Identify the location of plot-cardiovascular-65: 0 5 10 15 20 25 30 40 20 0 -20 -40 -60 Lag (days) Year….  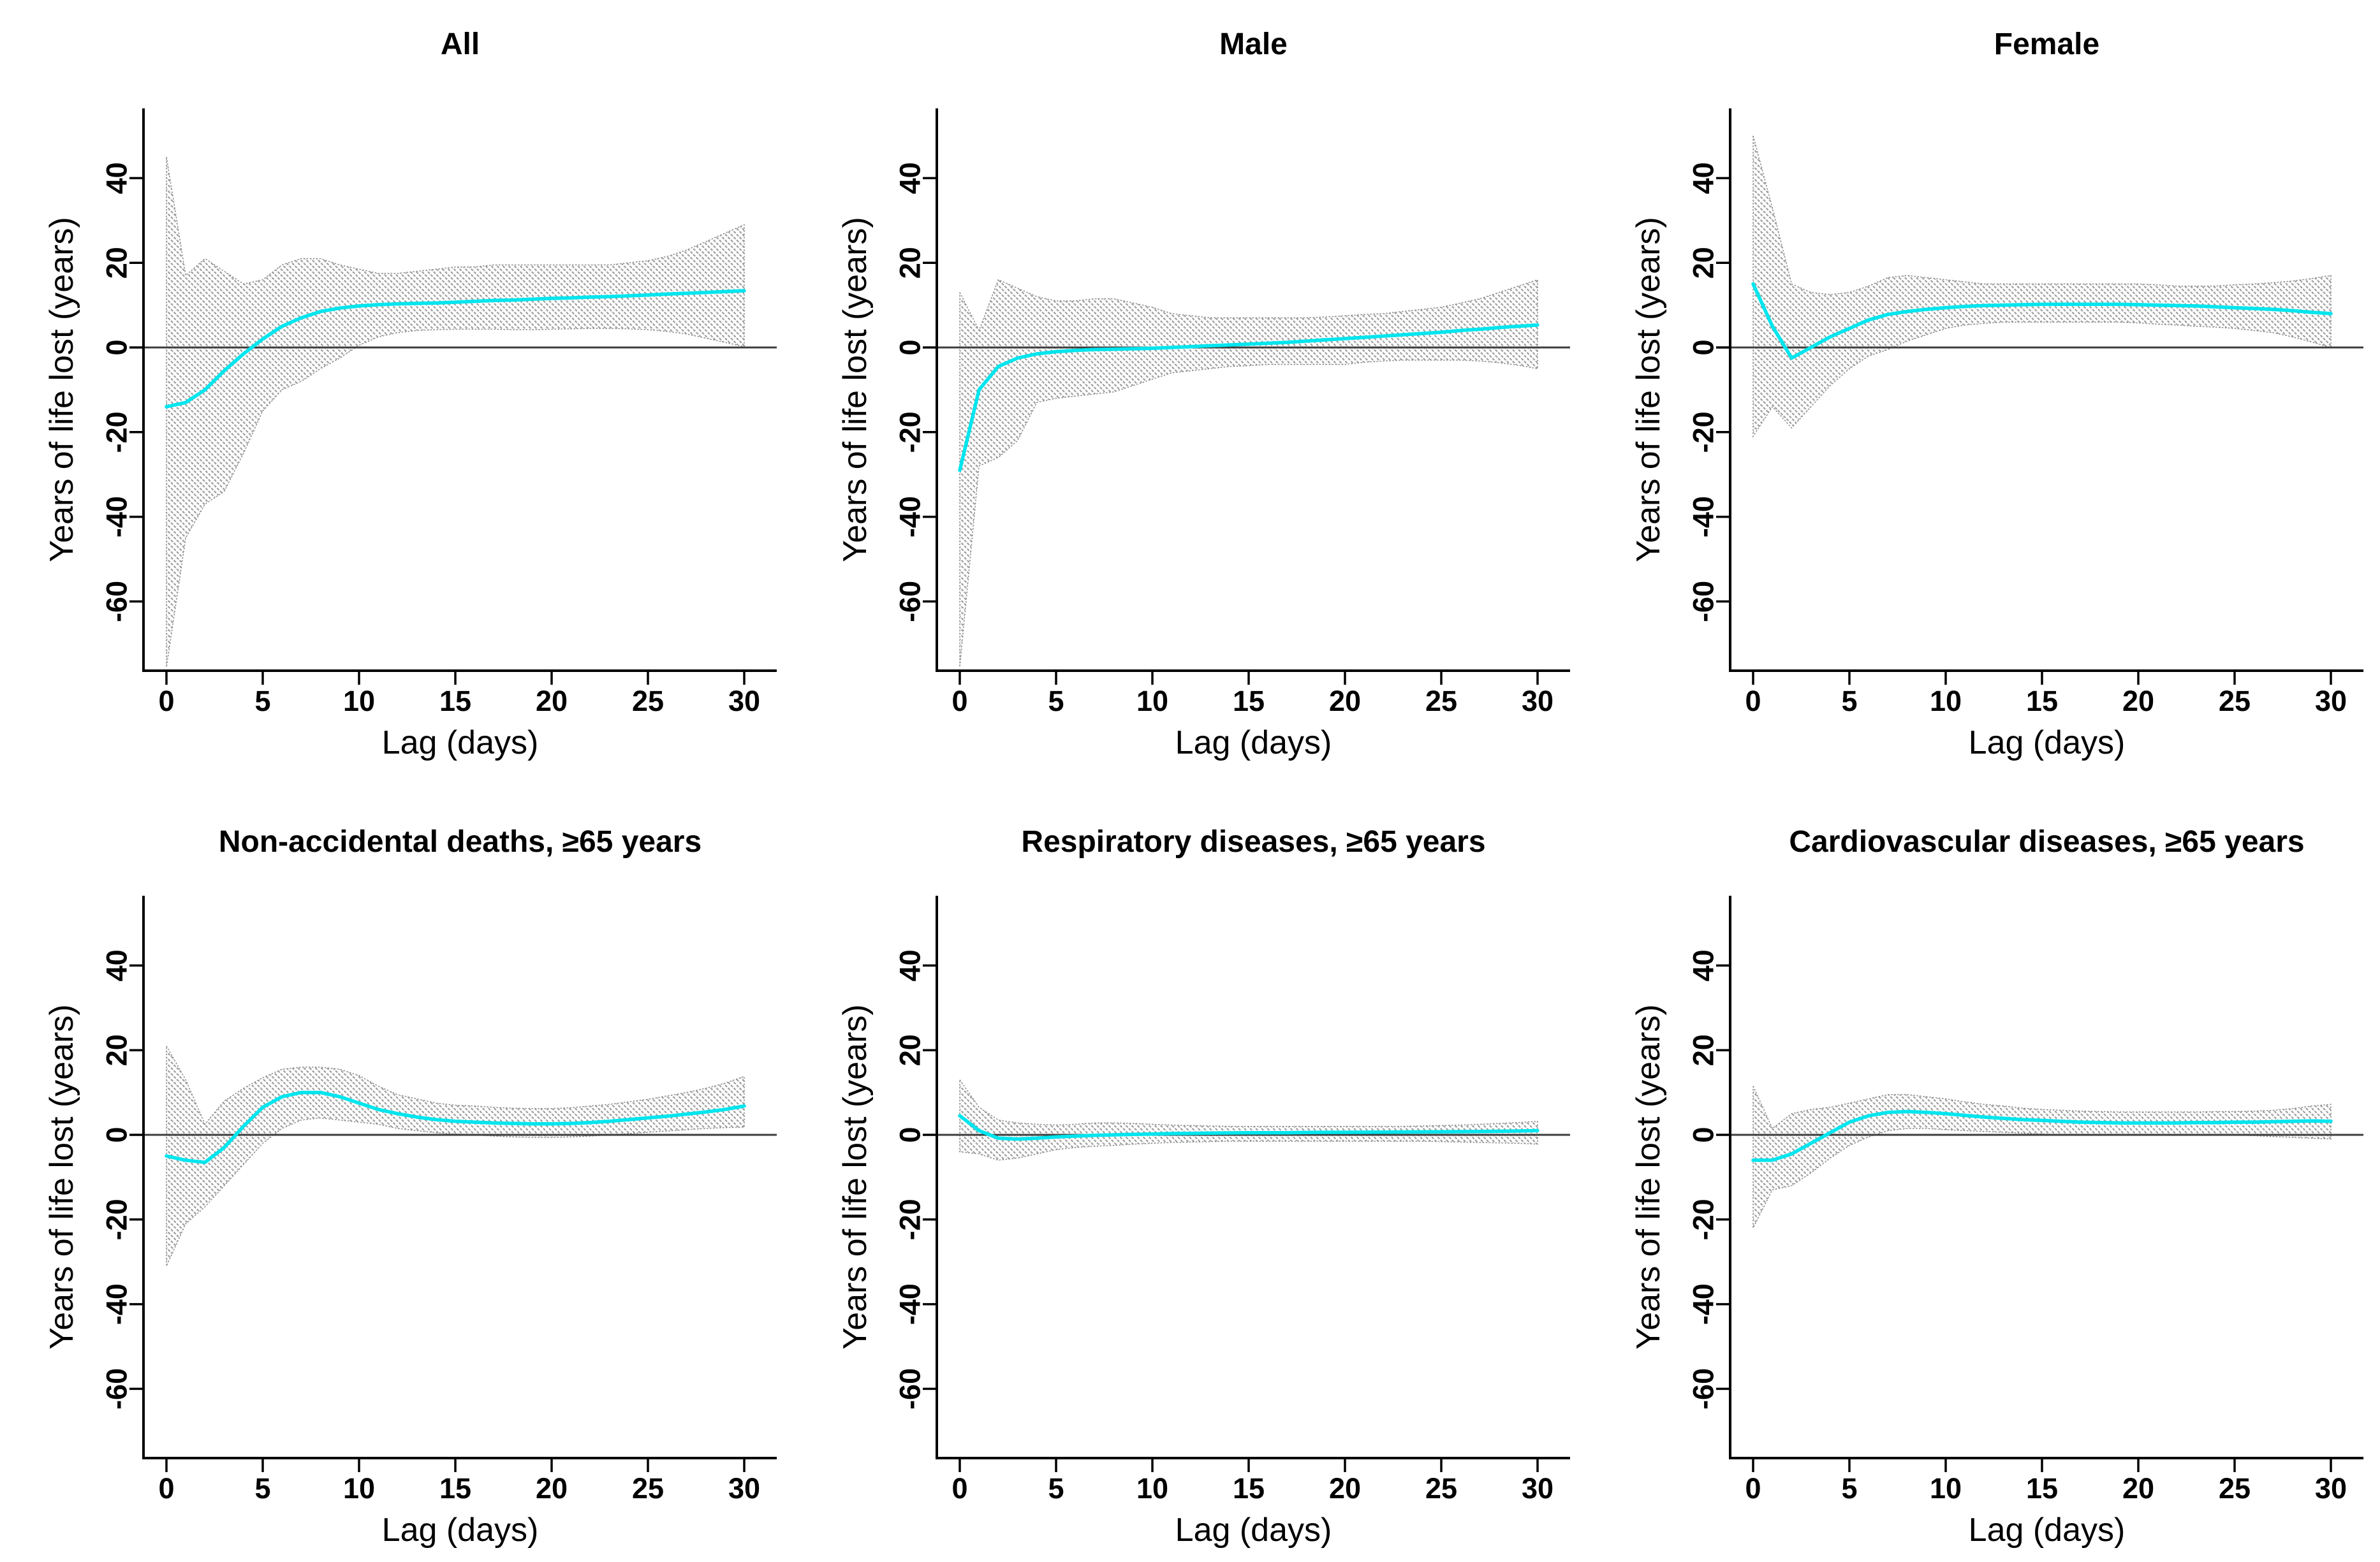
(1996, 1222).